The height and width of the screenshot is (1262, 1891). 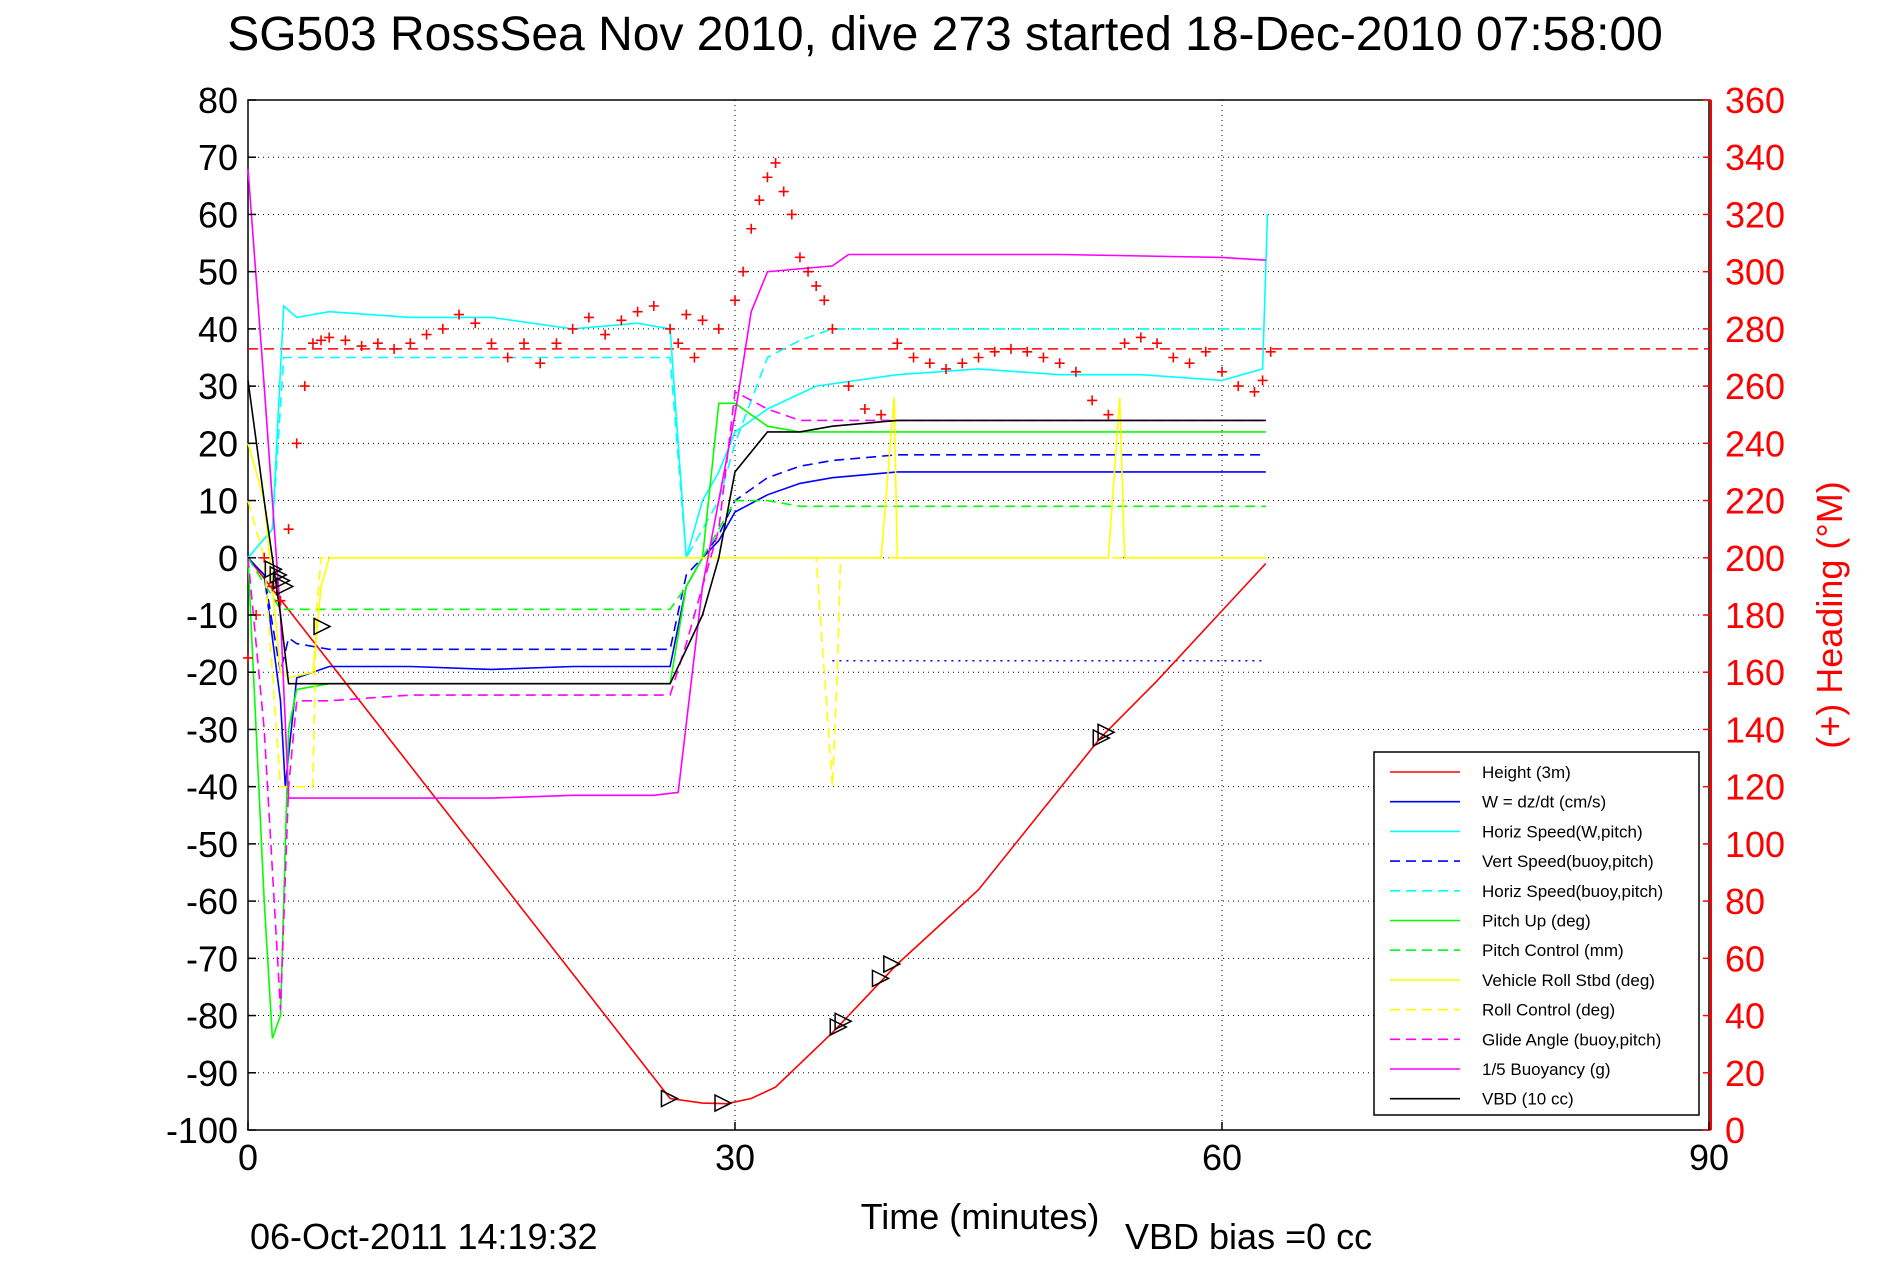 I want to click on right-tick-label: 100, so click(x=1755, y=844).